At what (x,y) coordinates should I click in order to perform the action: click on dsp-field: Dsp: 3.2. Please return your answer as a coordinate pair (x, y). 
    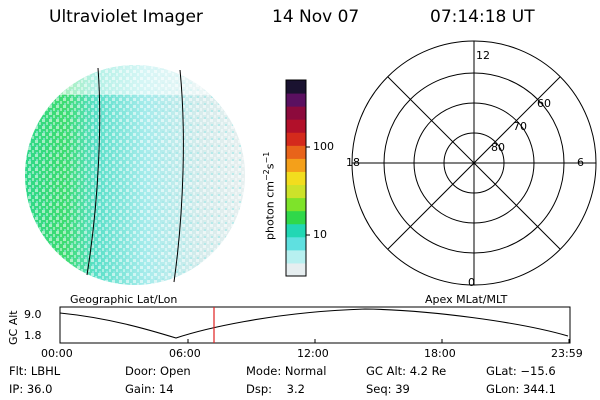
    Looking at the image, I should click on (275, 389).